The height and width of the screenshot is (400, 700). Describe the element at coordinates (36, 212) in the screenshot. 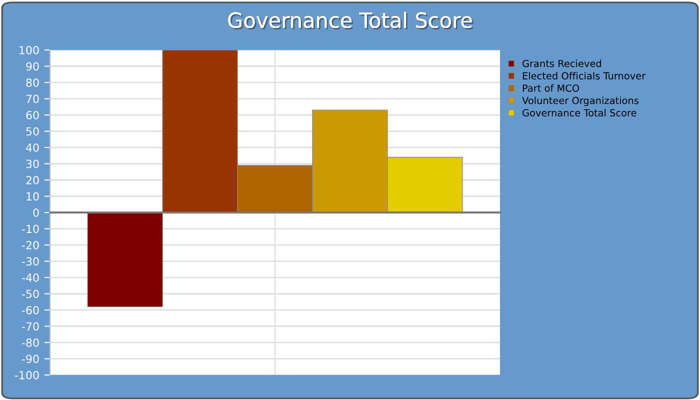

I see `y-tick-label: 0` at that location.